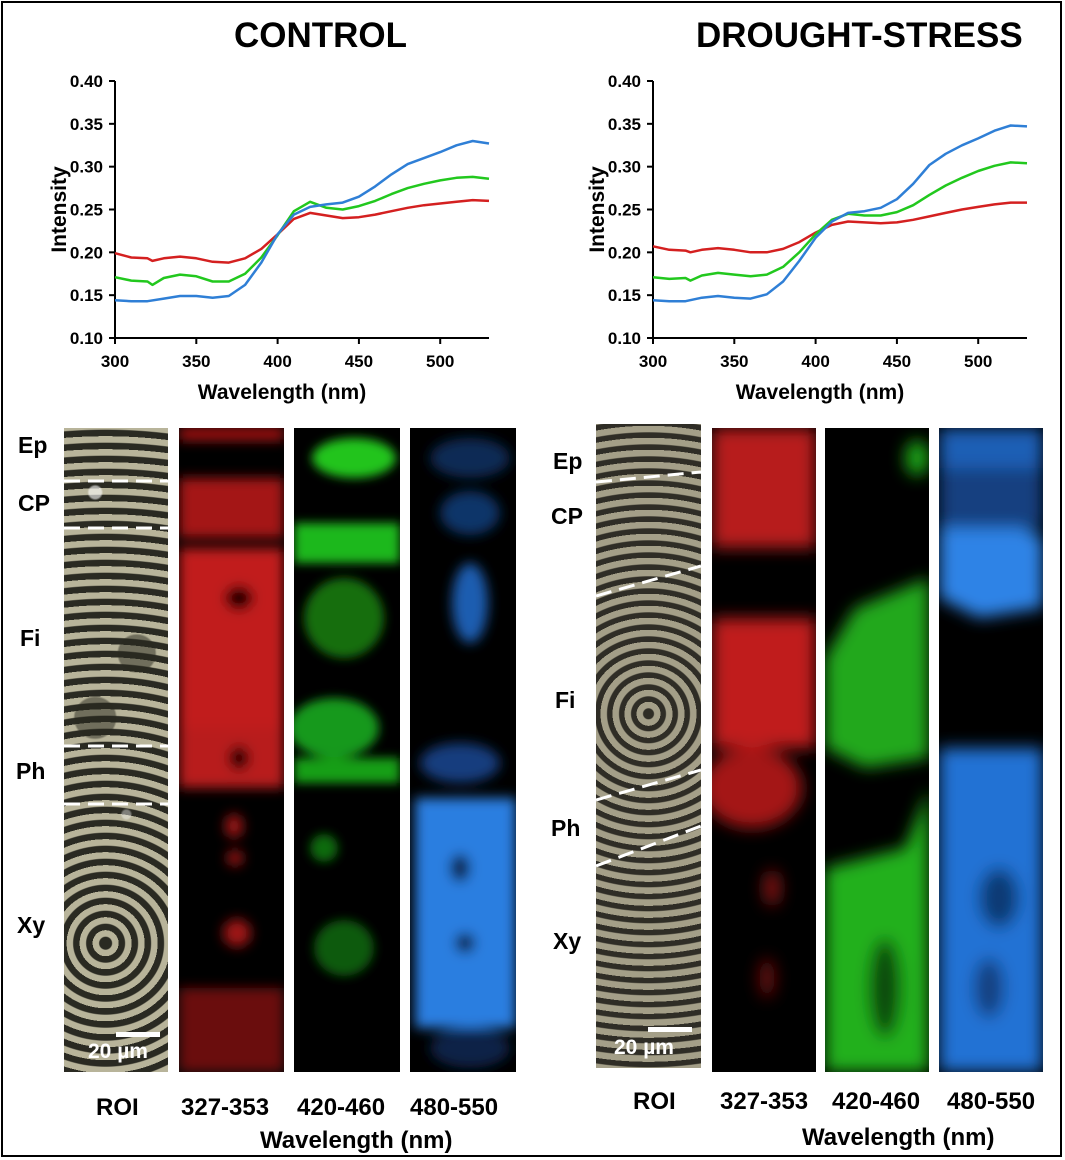  What do you see at coordinates (734, 361) in the screenshot?
I see `drought-x-tick-label: 350` at bounding box center [734, 361].